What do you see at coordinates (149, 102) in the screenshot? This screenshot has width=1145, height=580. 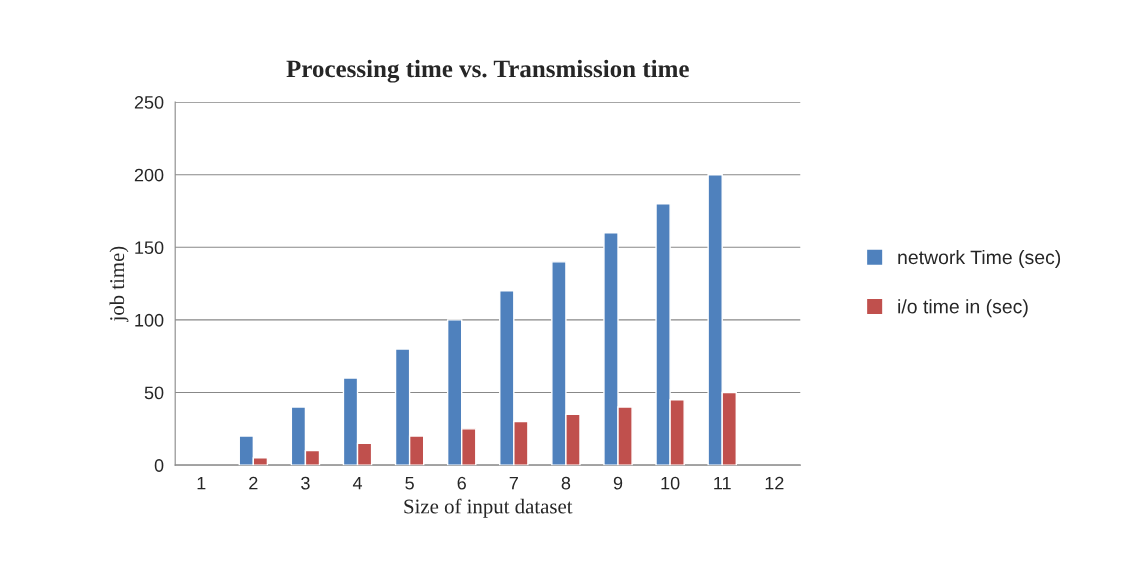 I see `y-tick-label: 250` at bounding box center [149, 102].